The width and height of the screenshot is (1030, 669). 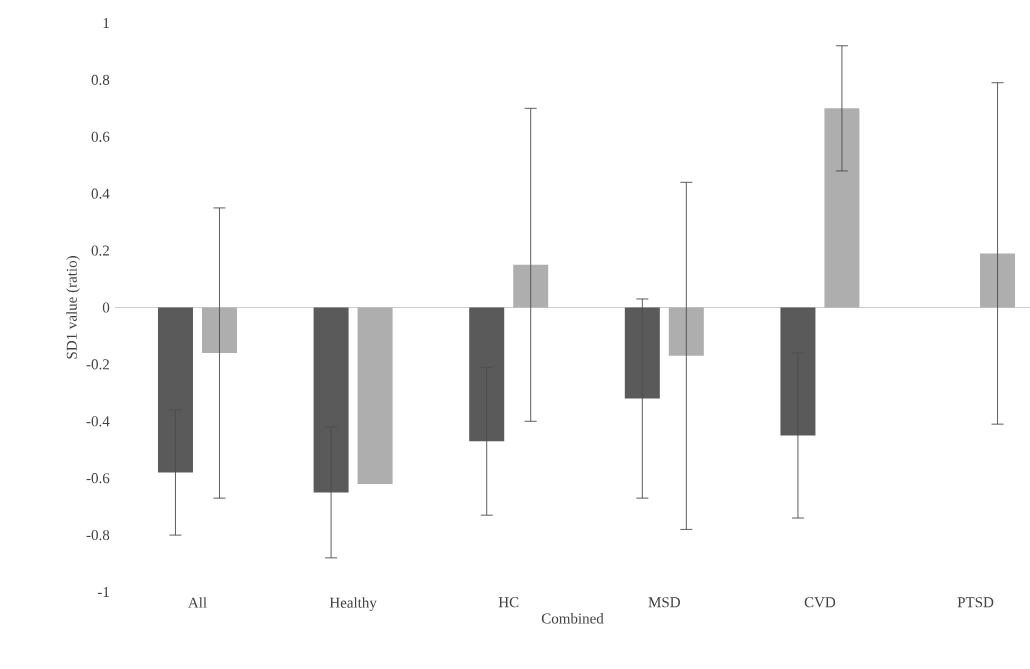 What do you see at coordinates (106, 307) in the screenshot?
I see `y-tick-label: 0` at bounding box center [106, 307].